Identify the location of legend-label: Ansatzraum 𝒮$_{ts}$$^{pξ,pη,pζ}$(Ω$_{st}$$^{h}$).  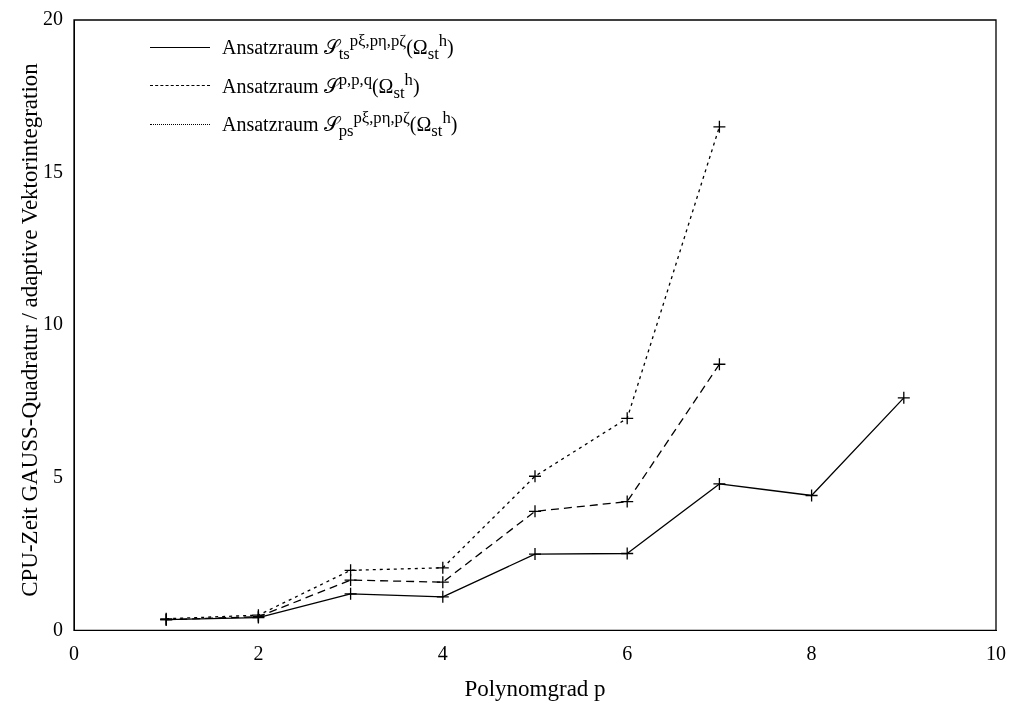
(338, 47).